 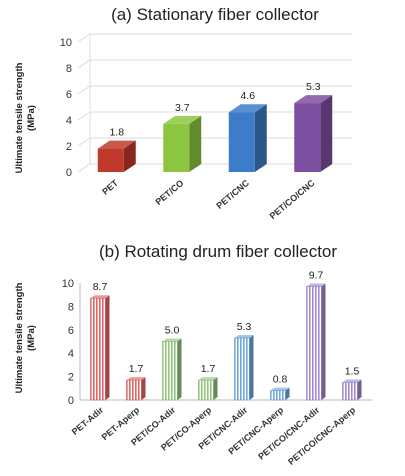 What do you see at coordinates (352, 371) in the screenshot?
I see `data-label: 1.5` at bounding box center [352, 371].